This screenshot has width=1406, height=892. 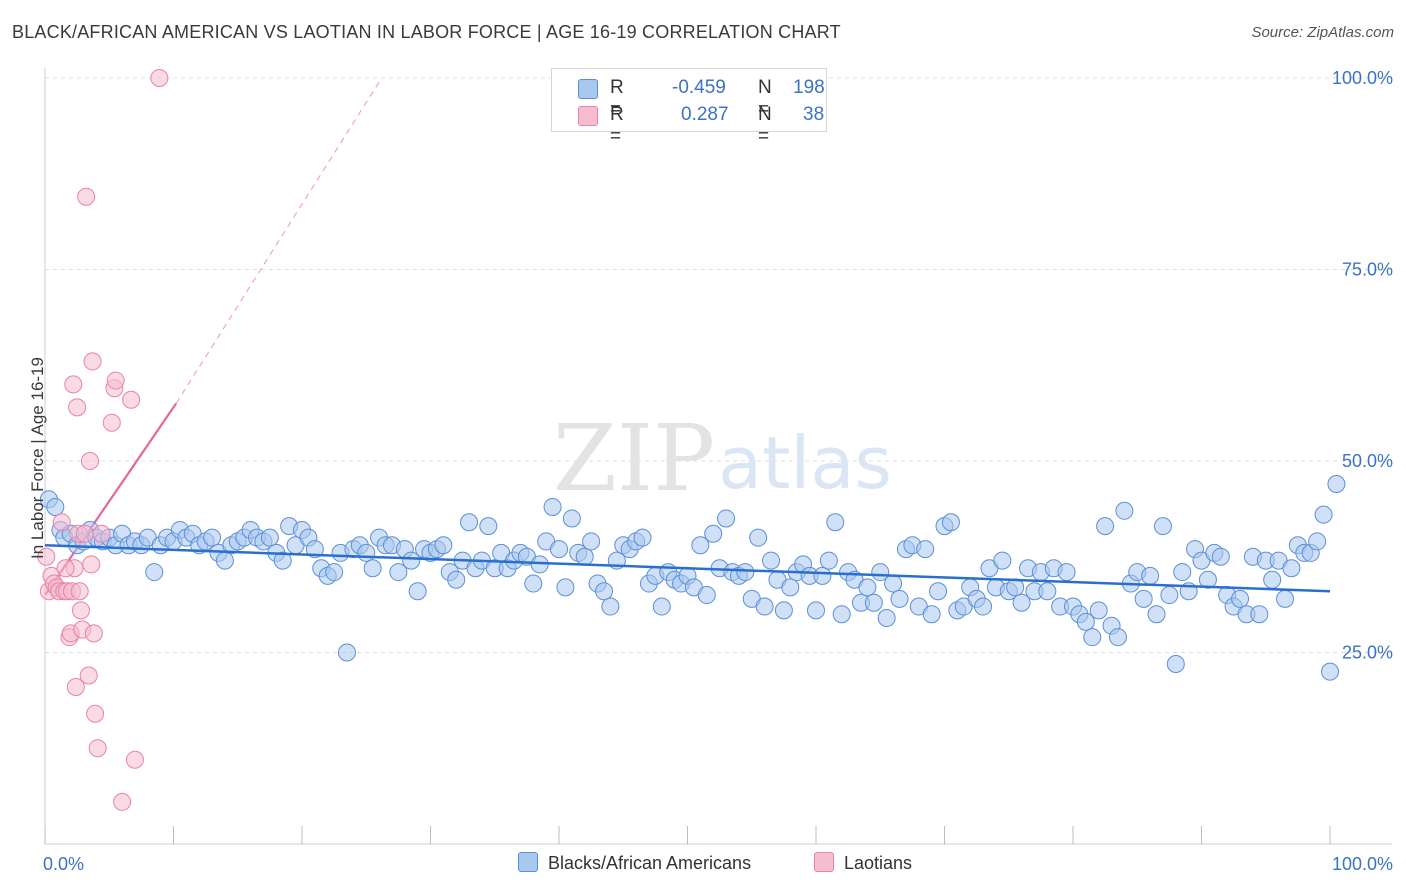 I want to click on legend-n-value: 198, so click(x=809, y=87).